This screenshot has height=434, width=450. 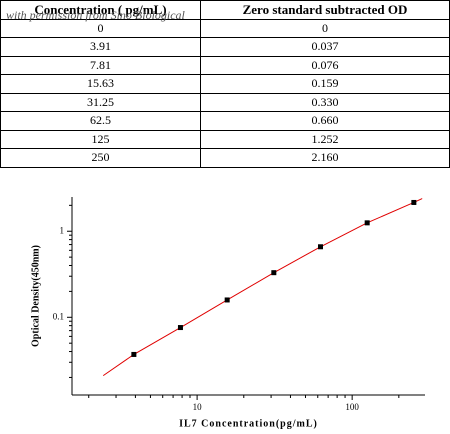 I want to click on table-cell: 0.660, so click(x=325, y=121).